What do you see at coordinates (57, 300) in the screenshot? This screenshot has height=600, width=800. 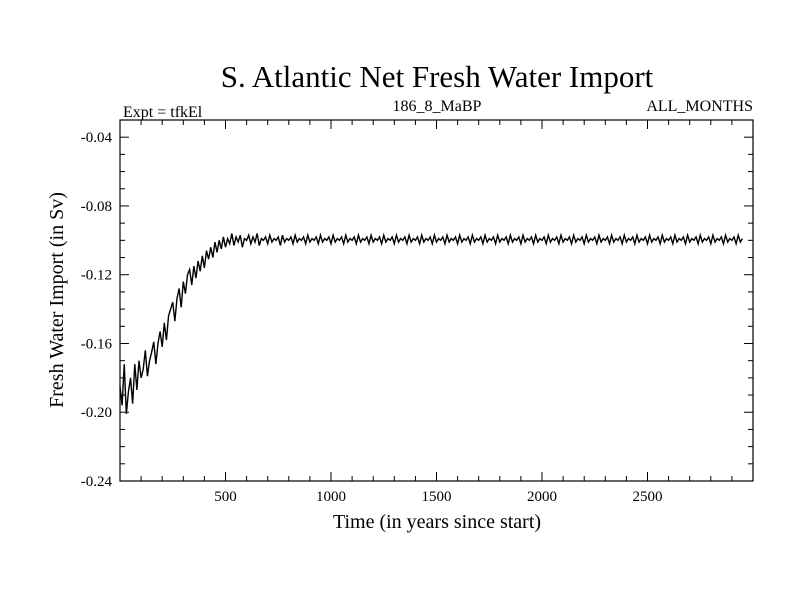 I see `y-axis-label: Fresh Water Import (in Sv)` at bounding box center [57, 300].